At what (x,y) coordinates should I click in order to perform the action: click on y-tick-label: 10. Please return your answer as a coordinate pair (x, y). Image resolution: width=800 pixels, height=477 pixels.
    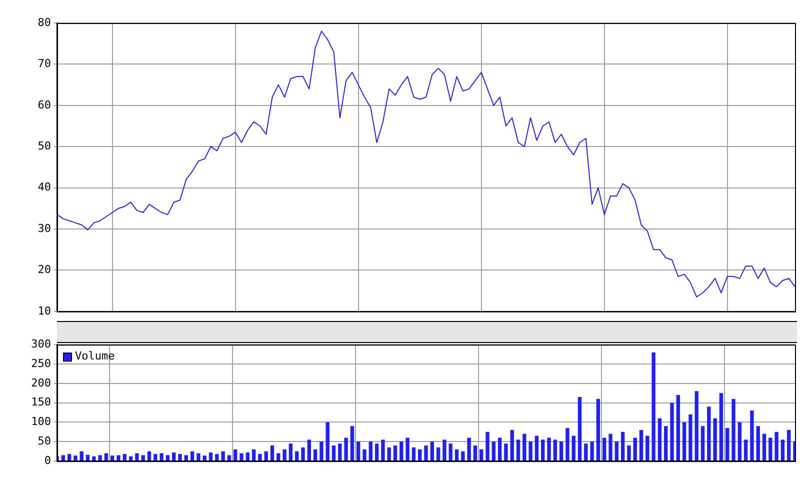
    Looking at the image, I should click on (44, 311).